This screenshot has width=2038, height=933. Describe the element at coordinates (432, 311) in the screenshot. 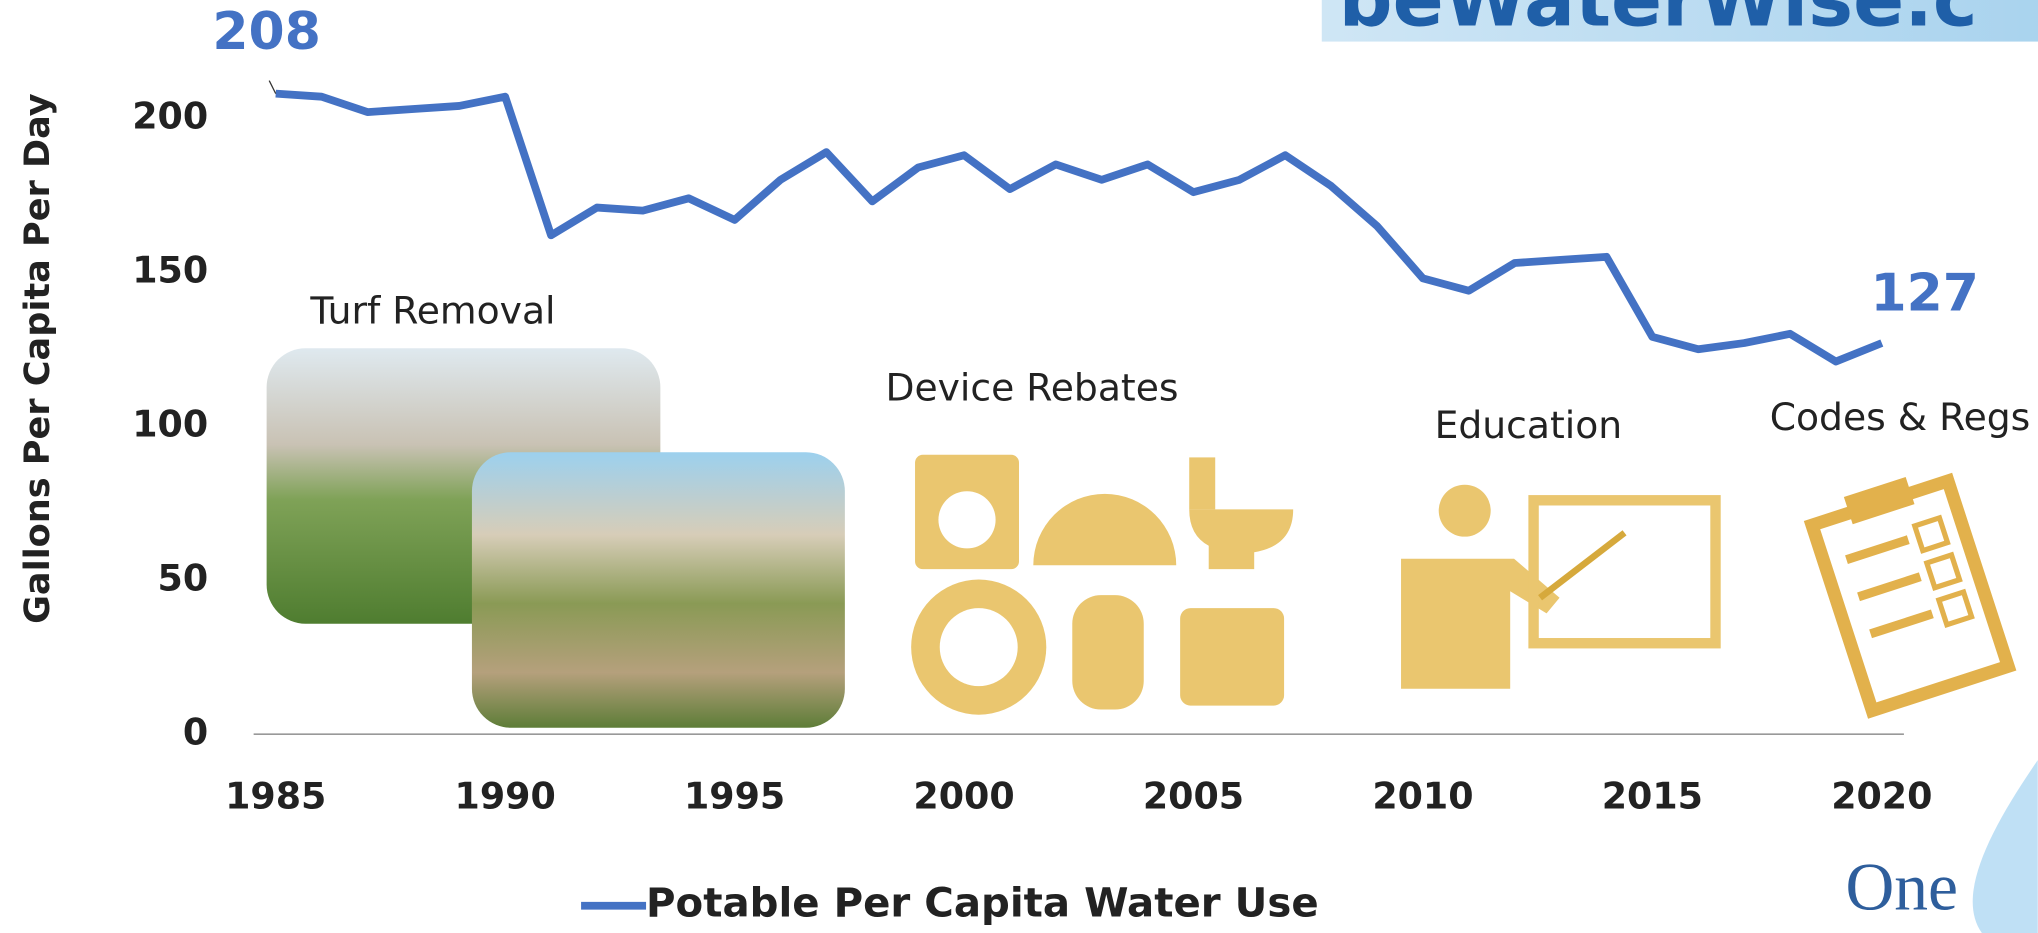

I see `annotation: Turf Removal` at that location.